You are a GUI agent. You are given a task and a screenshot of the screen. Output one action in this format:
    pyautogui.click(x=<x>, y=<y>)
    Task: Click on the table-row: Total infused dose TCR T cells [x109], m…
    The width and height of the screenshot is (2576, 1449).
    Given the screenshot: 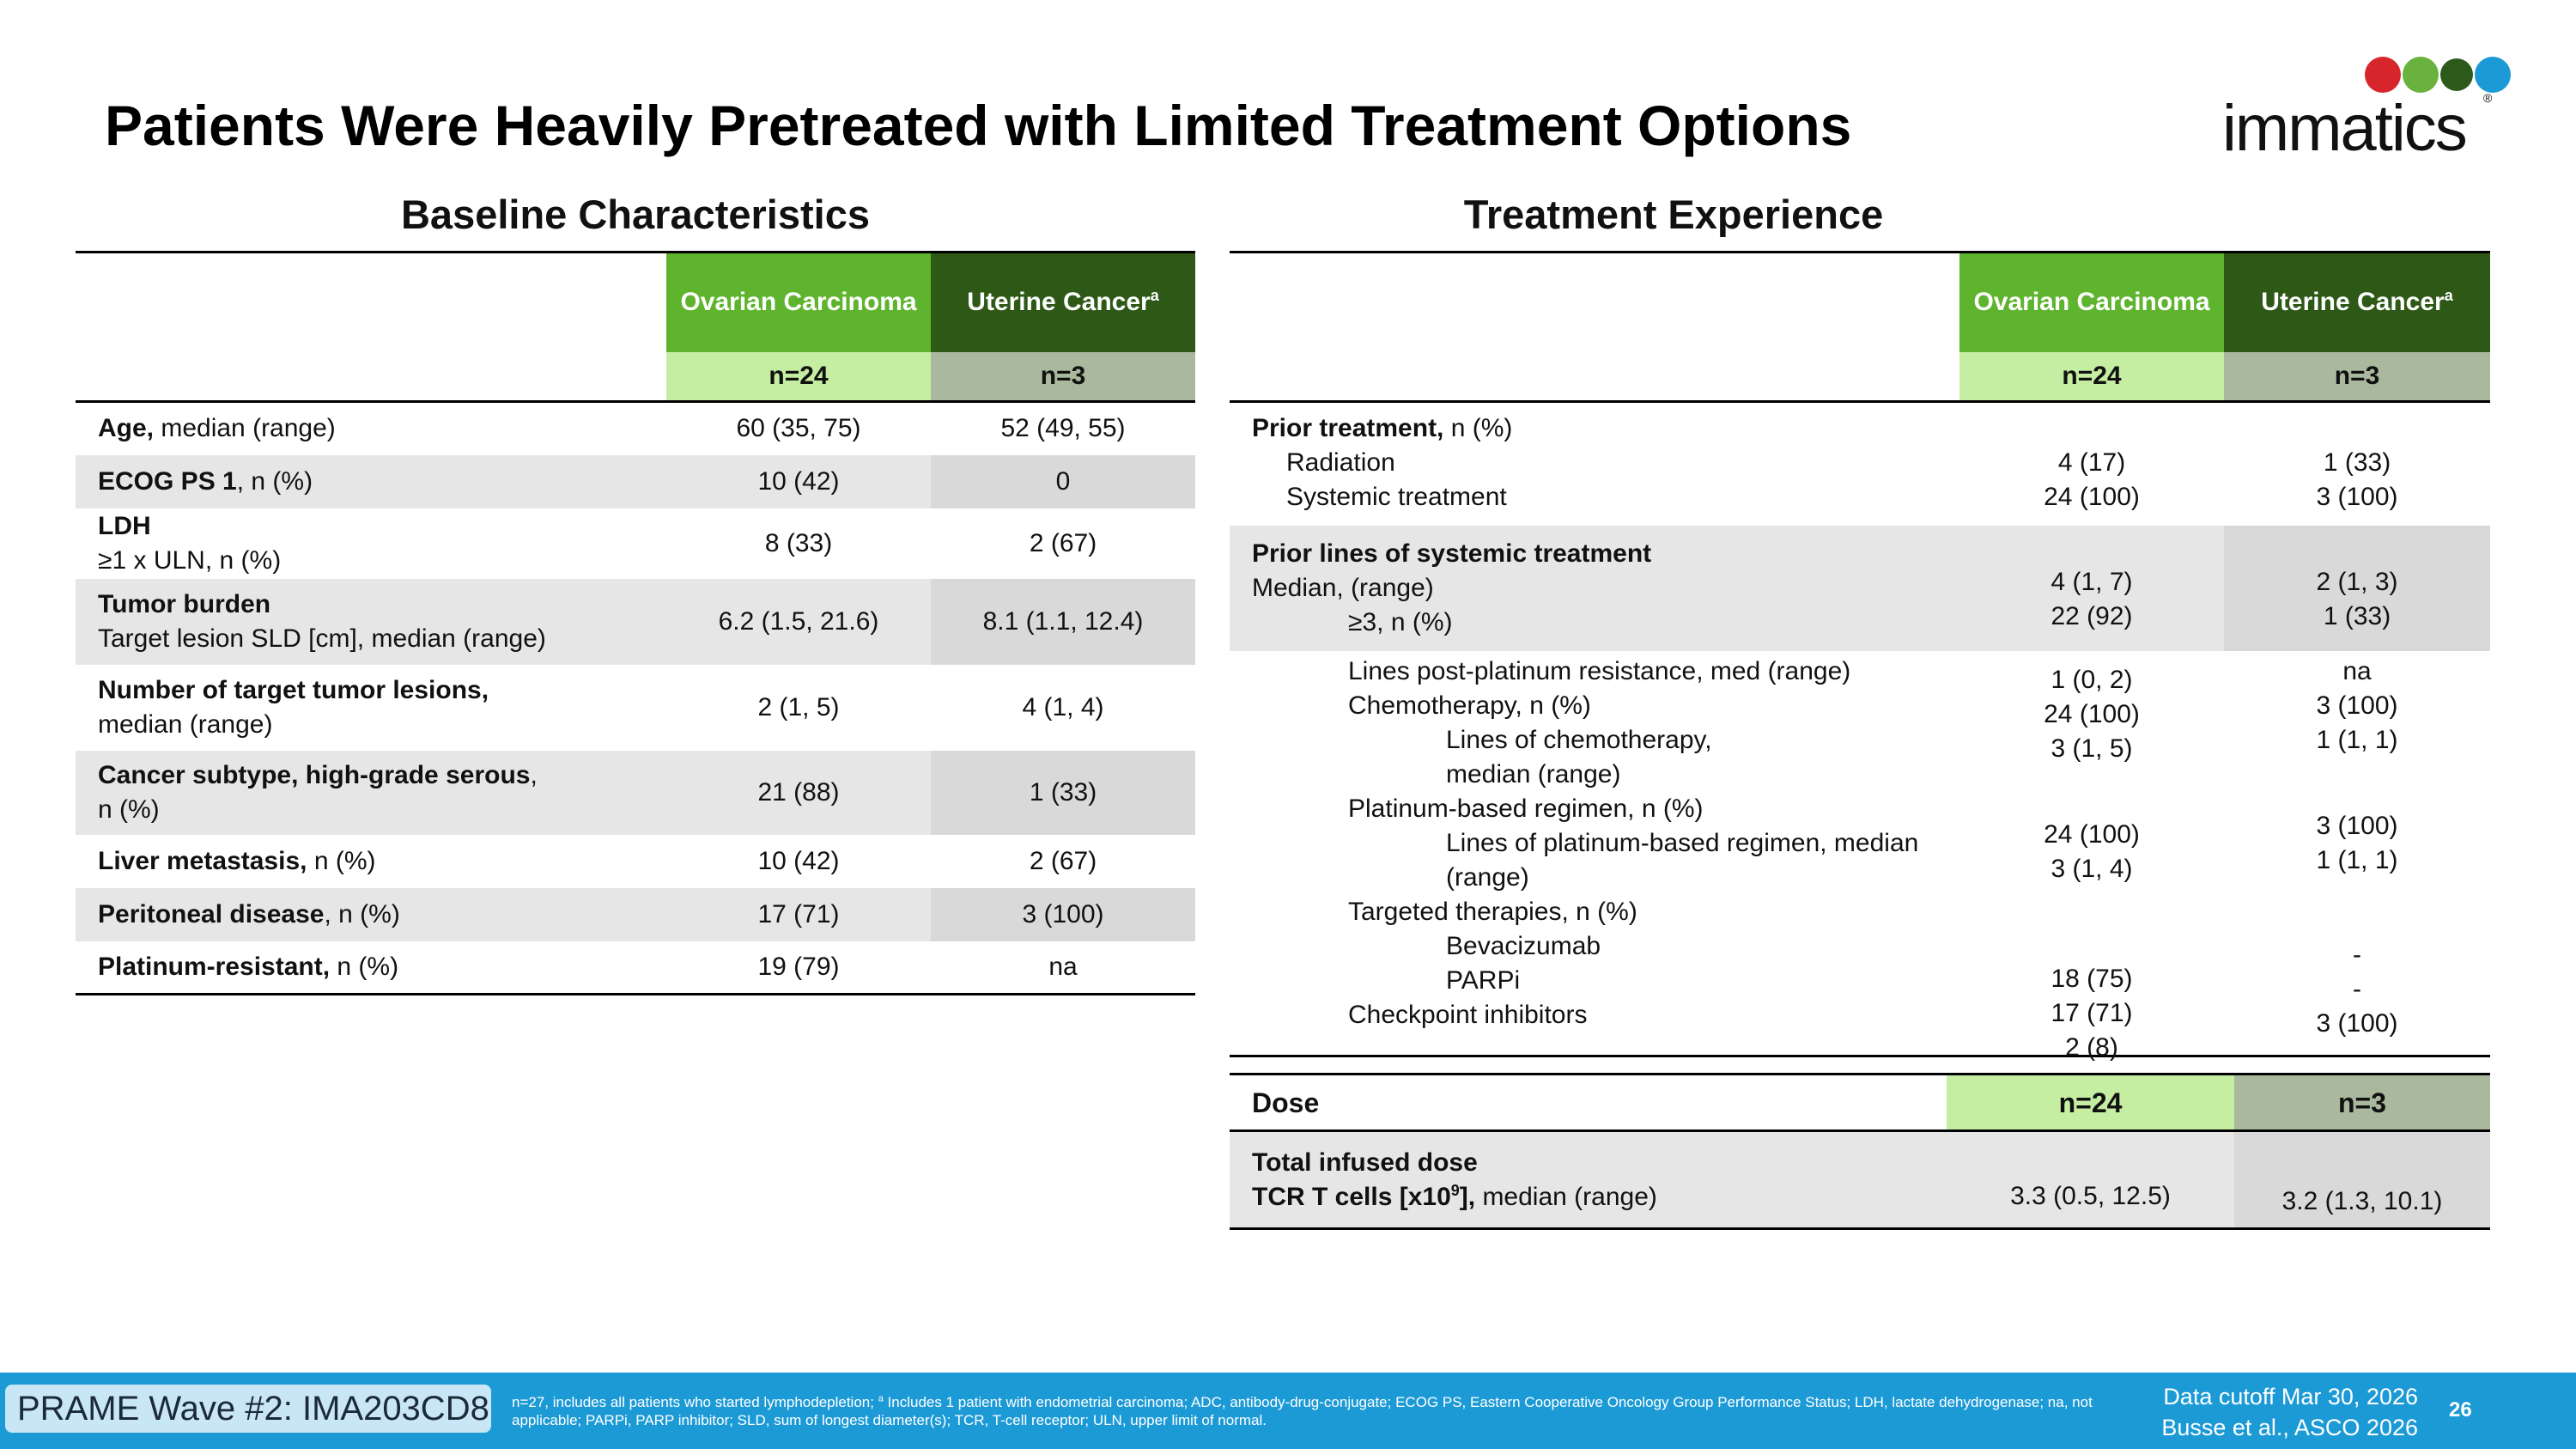 What is the action you would take?
    pyautogui.click(x=1860, y=1180)
    